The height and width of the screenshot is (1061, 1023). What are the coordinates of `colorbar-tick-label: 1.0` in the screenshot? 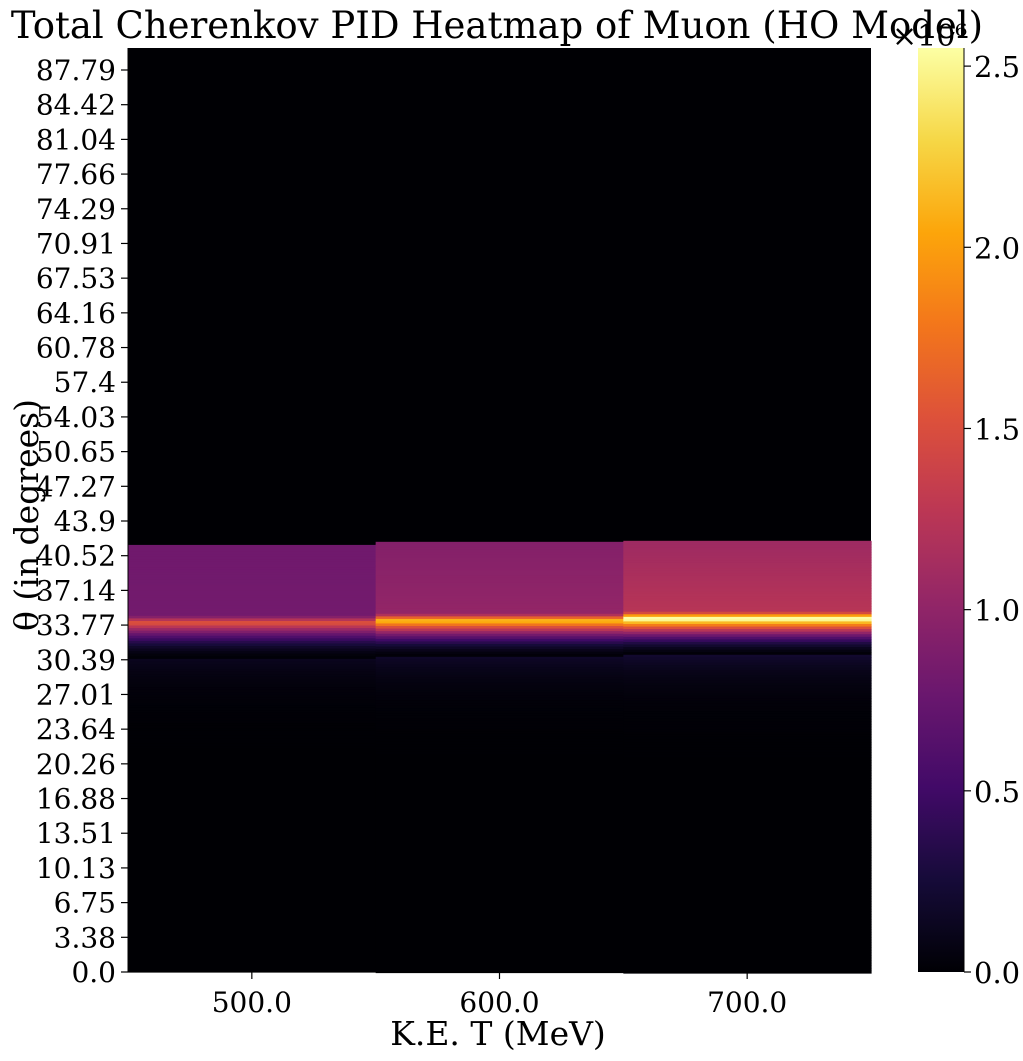 It's located at (997, 611).